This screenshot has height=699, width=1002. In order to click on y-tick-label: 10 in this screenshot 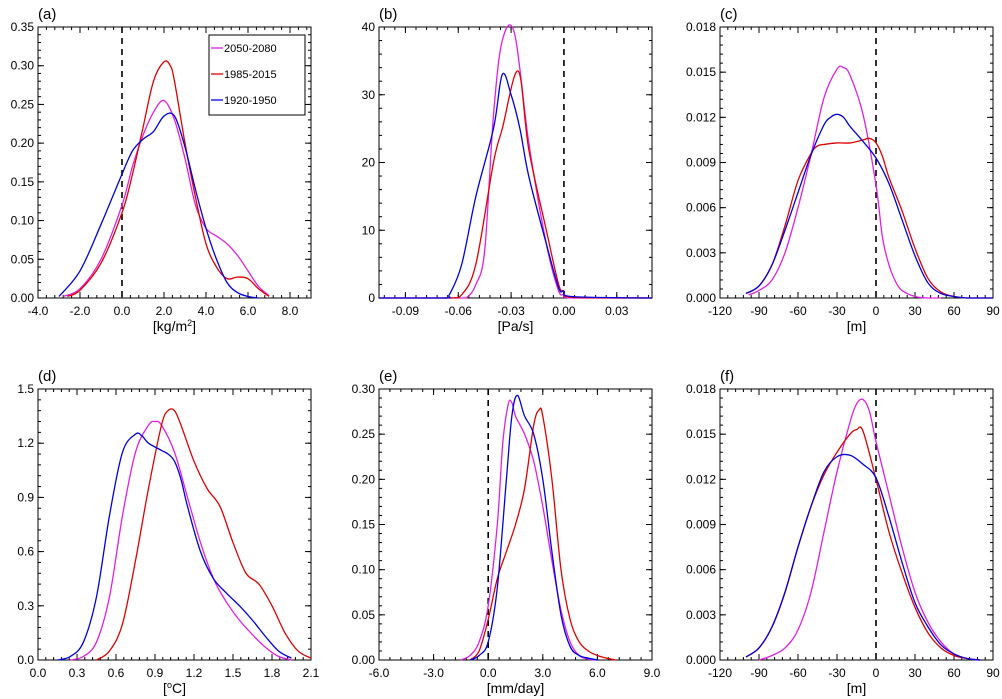, I will do `click(369, 230)`.